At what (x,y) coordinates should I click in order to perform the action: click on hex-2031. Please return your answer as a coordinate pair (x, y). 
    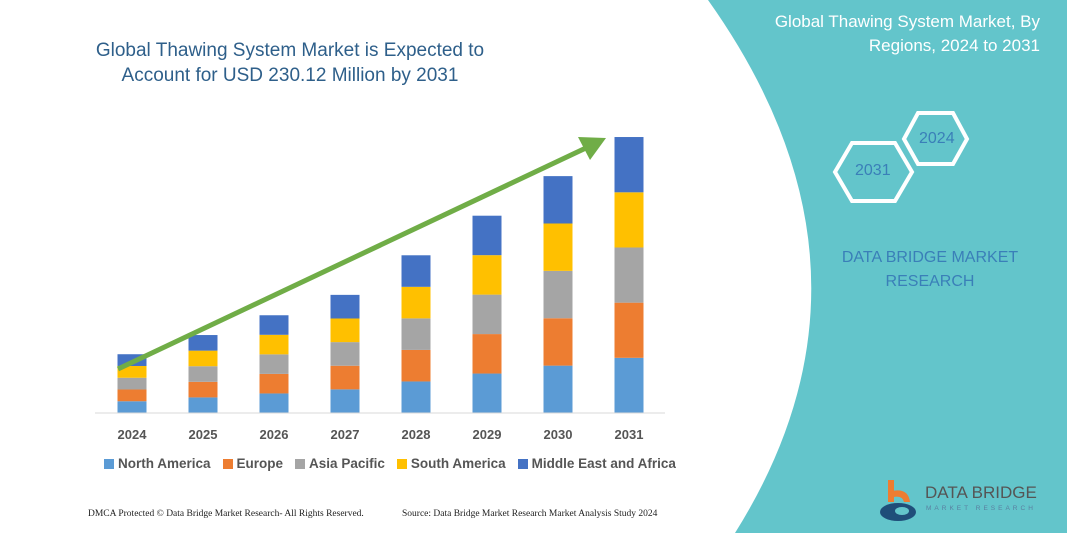
    Looking at the image, I should click on (873, 172).